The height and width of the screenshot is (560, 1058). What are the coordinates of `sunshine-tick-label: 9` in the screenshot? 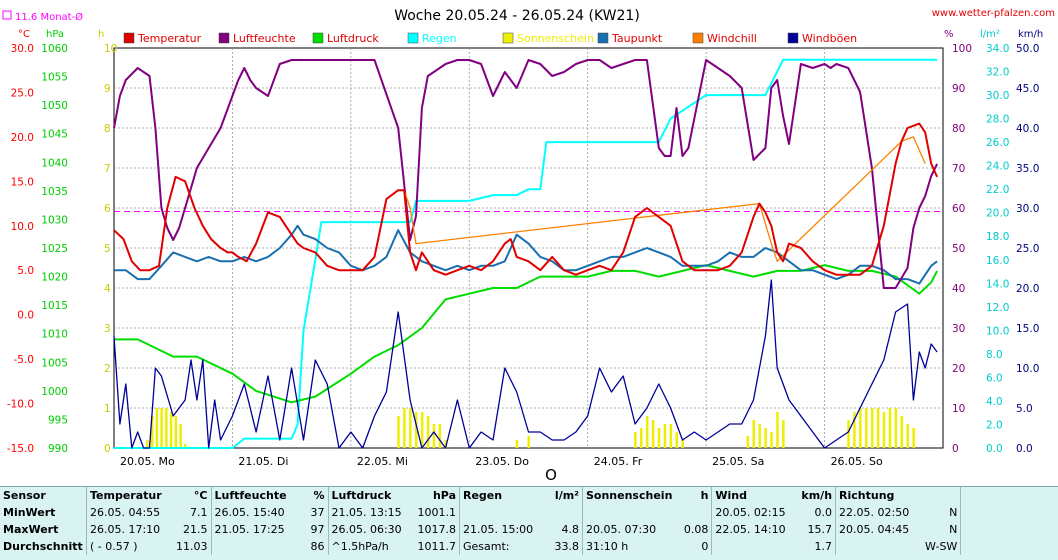 It's located at (107, 89).